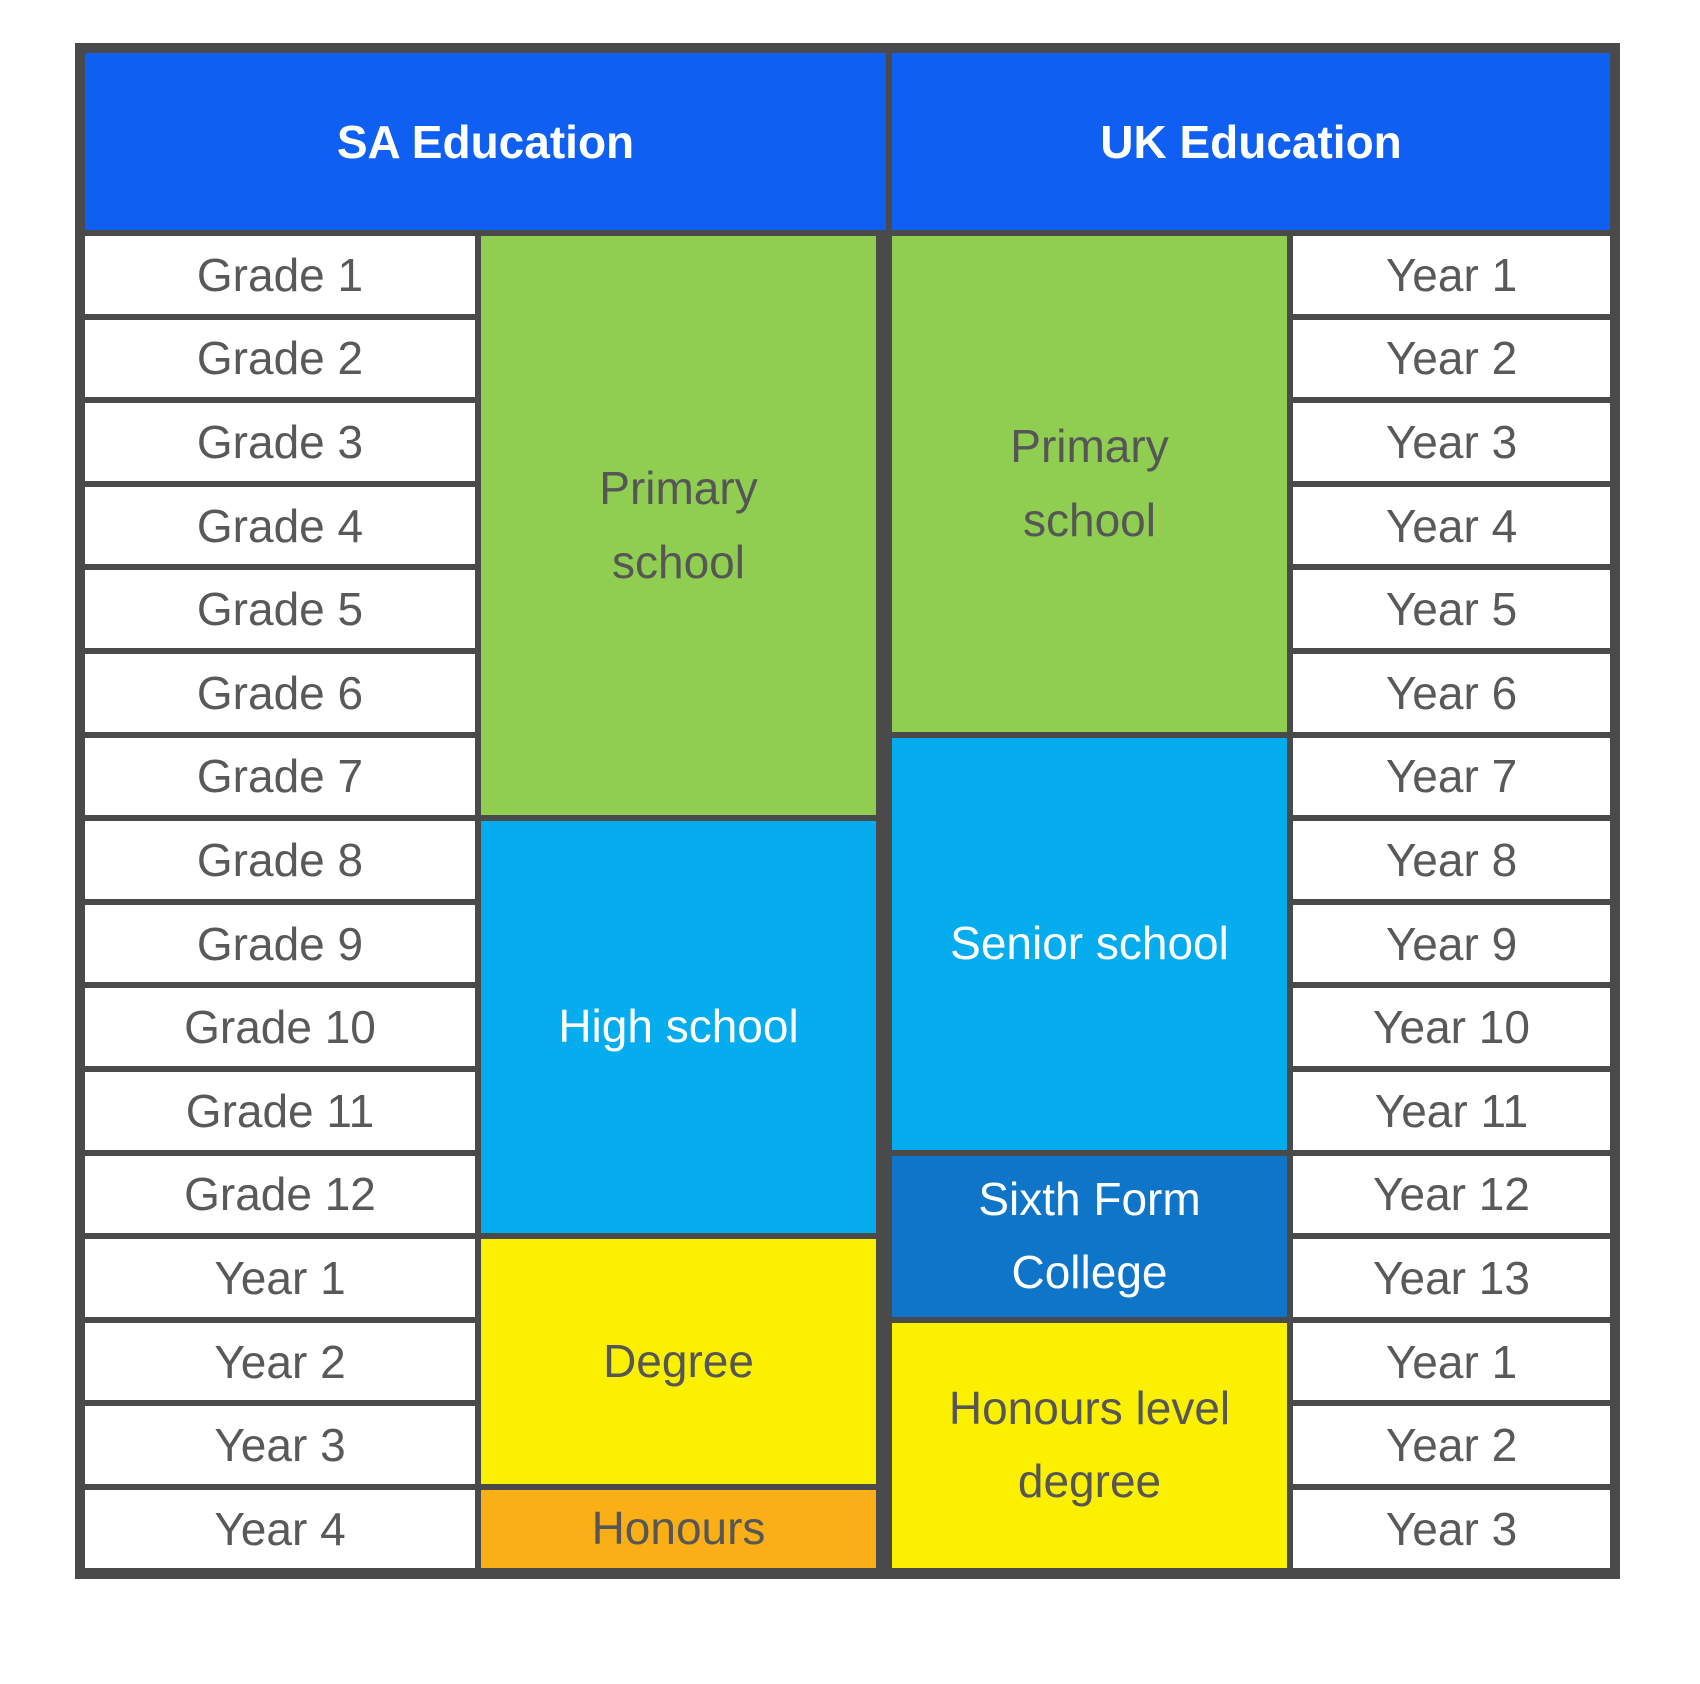  I want to click on uk-row-label-year-12: Year 12, so click(1451, 1194).